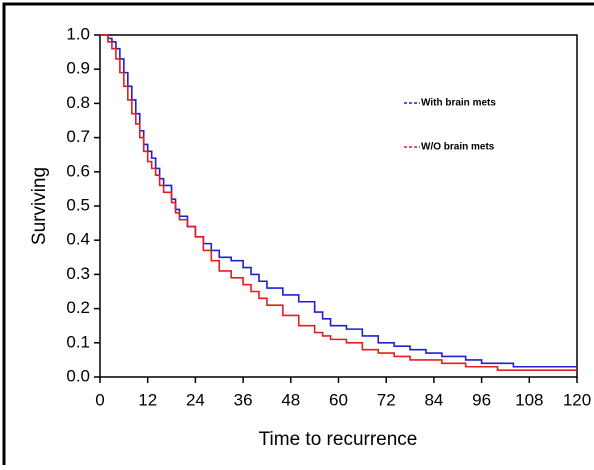 The width and height of the screenshot is (594, 470). Describe the element at coordinates (78, 204) in the screenshot. I see `y-tick-label: 0.5` at that location.